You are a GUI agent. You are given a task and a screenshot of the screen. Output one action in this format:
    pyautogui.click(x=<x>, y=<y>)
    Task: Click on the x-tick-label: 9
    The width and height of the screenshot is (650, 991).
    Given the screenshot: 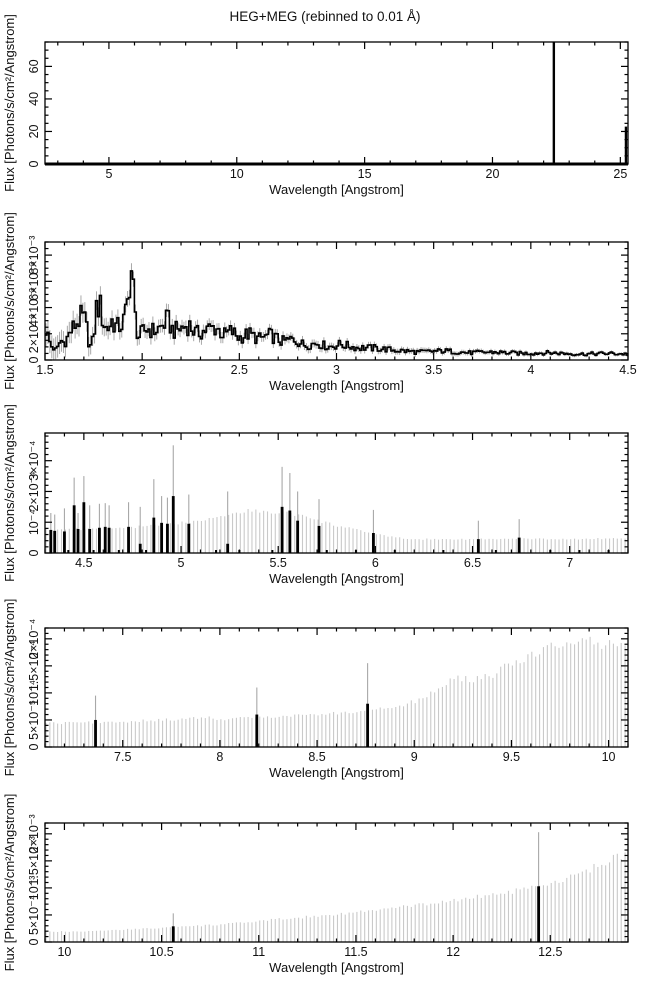 What is the action you would take?
    pyautogui.click(x=414, y=757)
    